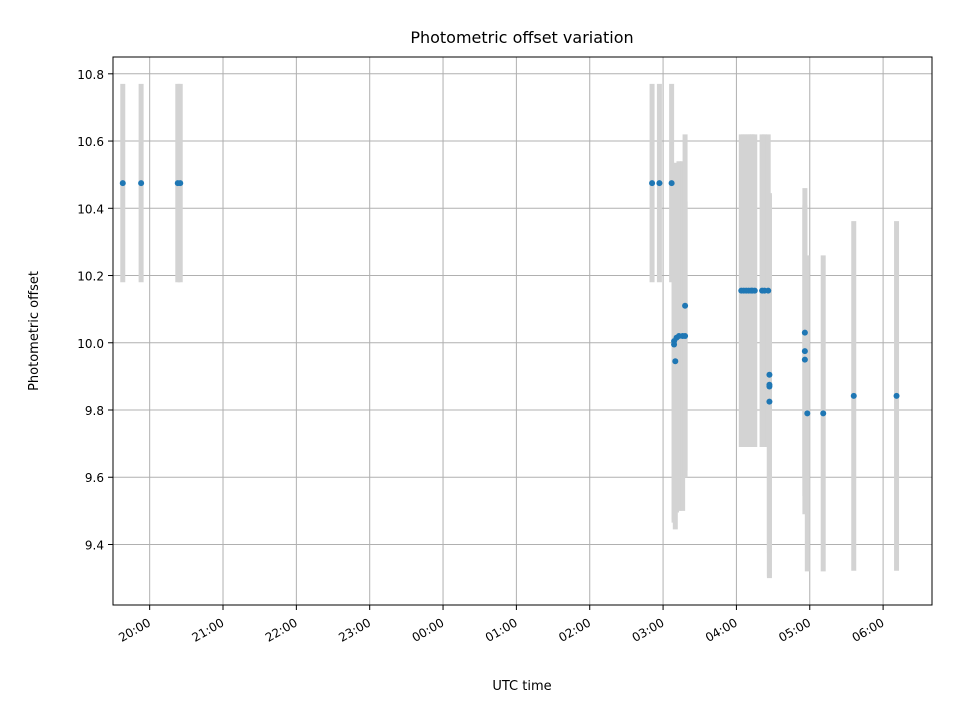 Image resolution: width=960 pixels, height=720 pixels. I want to click on y-tick-label: 10.8, so click(90, 75).